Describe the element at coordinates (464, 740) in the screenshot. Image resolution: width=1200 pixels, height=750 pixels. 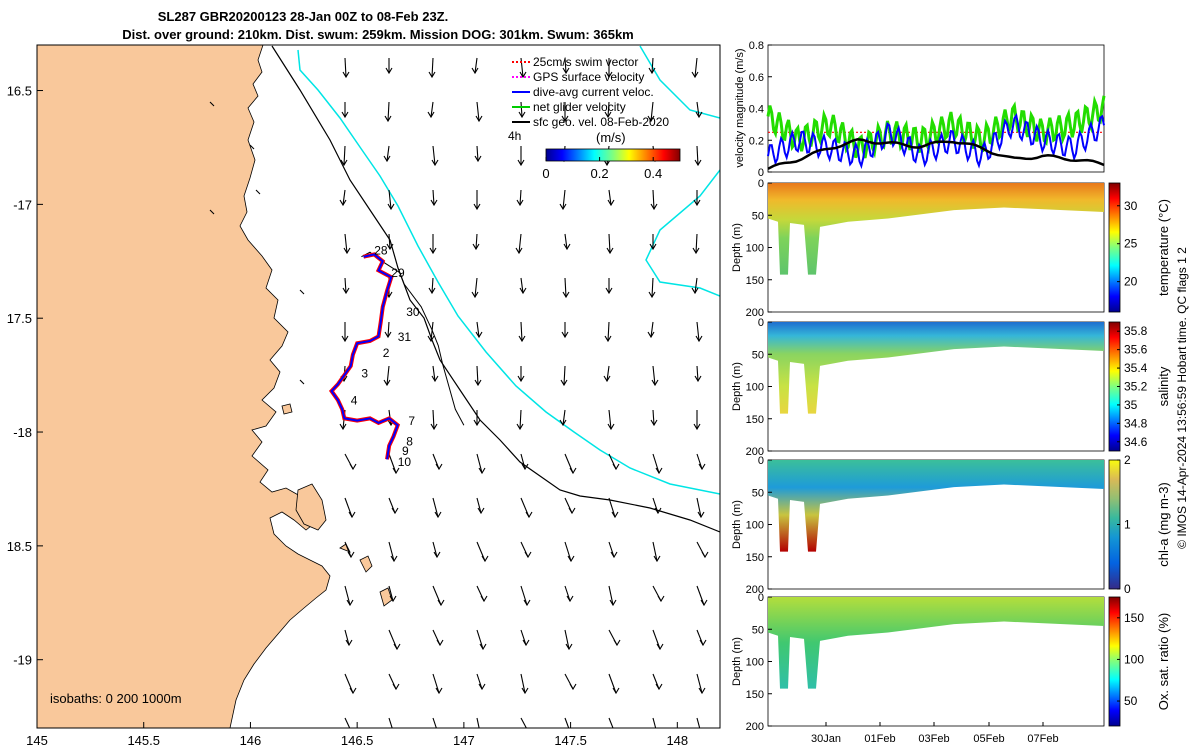
I see `map-x-tick-label: 147` at that location.